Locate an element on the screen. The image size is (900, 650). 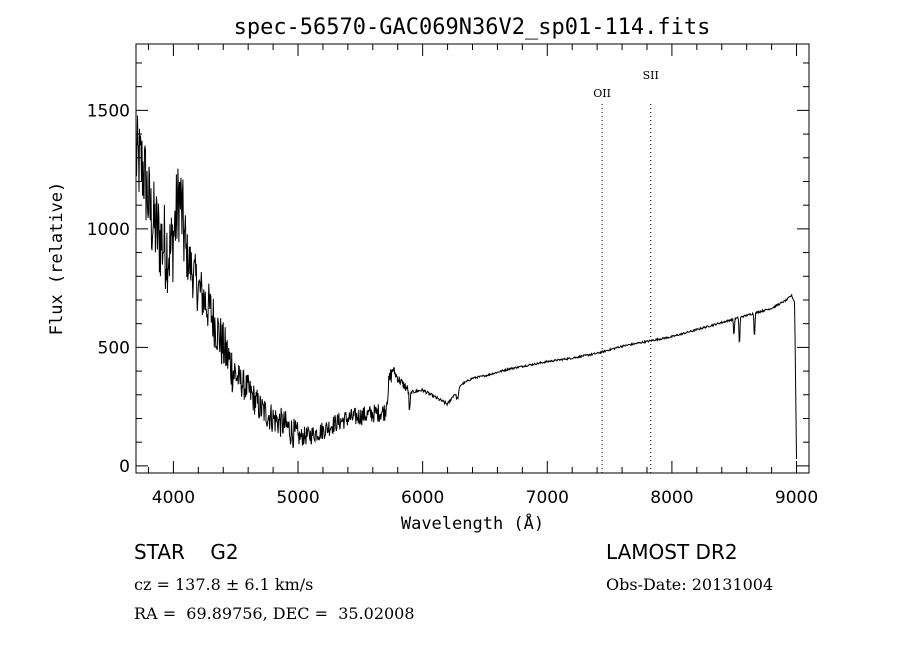
chart-title: spec-56570-GAC069N36V2_sp01-114.fits is located at coordinates (472, 27).